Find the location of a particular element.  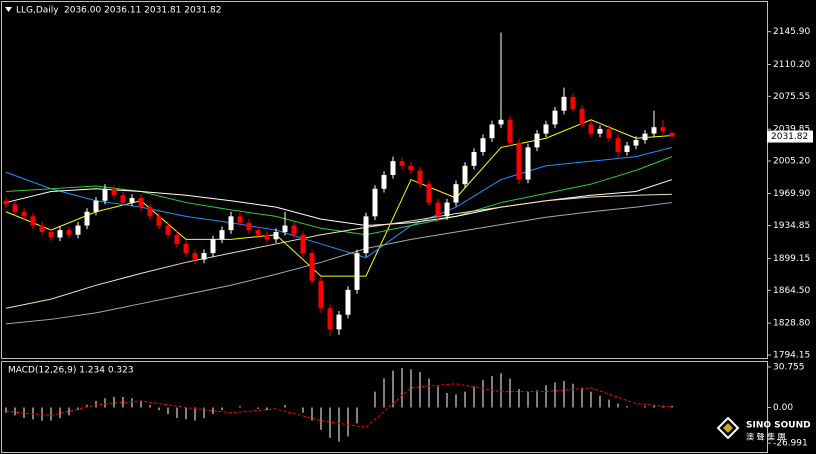

menu-triangle is located at coordinates (8, 9).